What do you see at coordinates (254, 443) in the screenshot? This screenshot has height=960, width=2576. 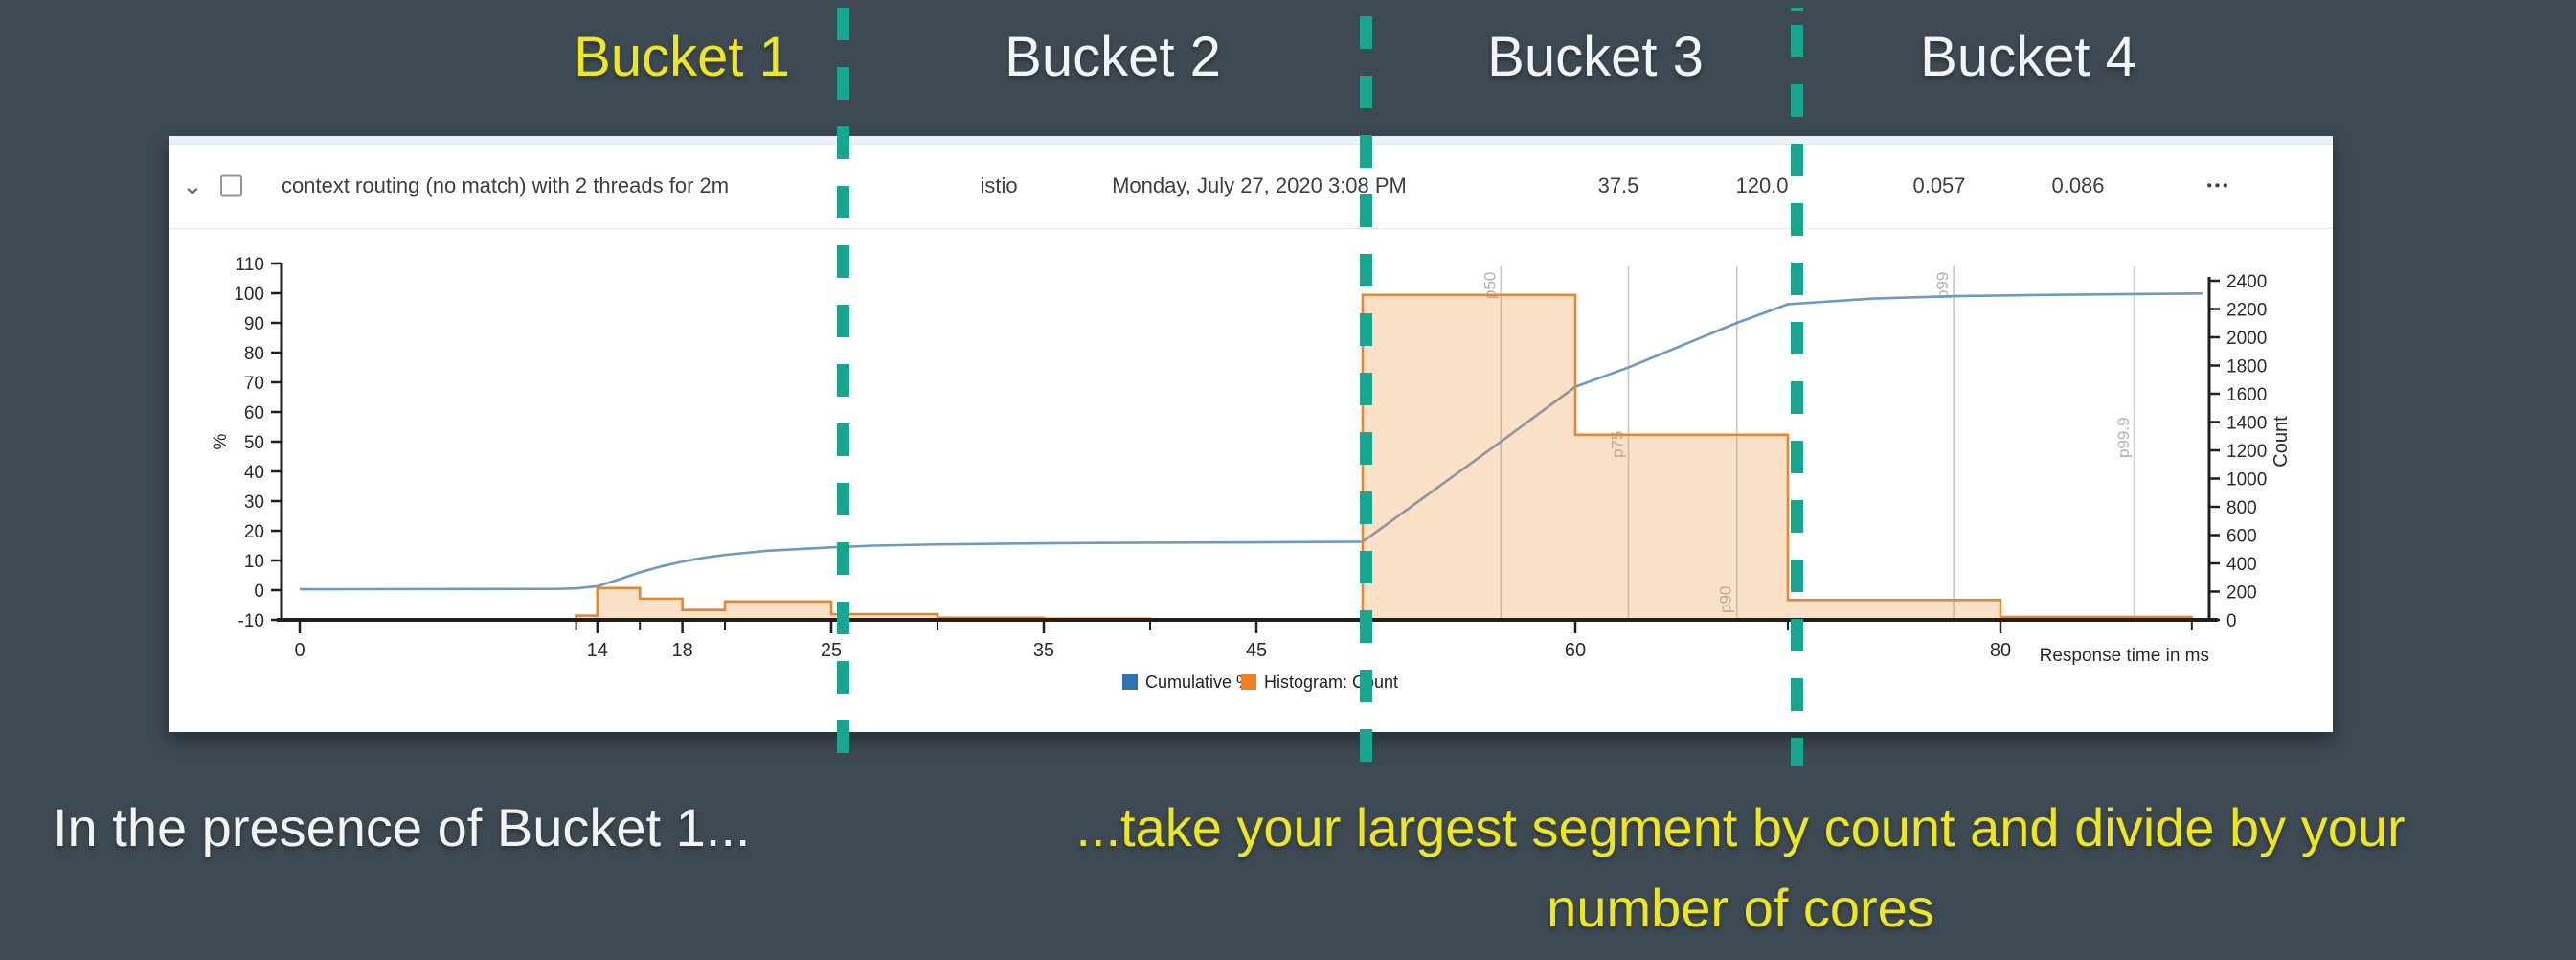 I see `left-tick-label: 50` at bounding box center [254, 443].